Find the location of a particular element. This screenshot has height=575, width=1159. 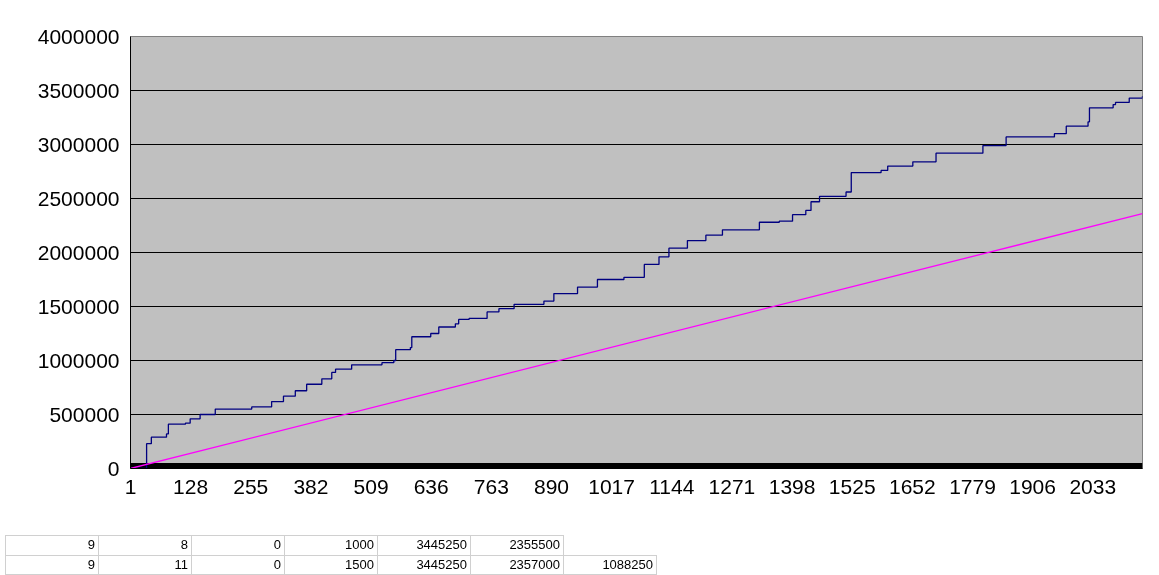

x-tick-label: 1398 is located at coordinates (792, 486).